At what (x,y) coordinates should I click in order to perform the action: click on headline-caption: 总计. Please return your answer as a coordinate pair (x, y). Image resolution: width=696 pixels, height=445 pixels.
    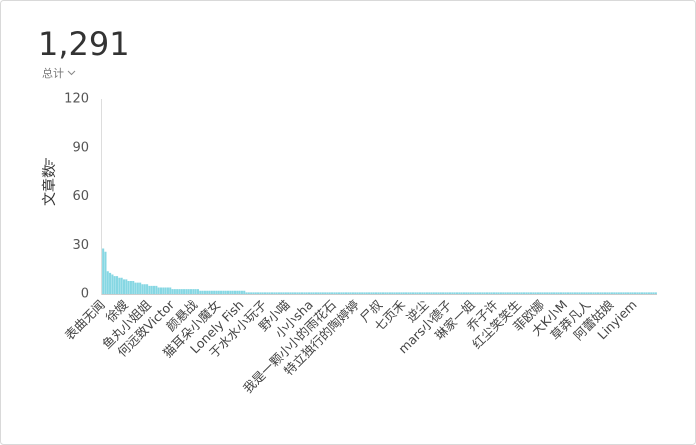
    Looking at the image, I should click on (53, 73).